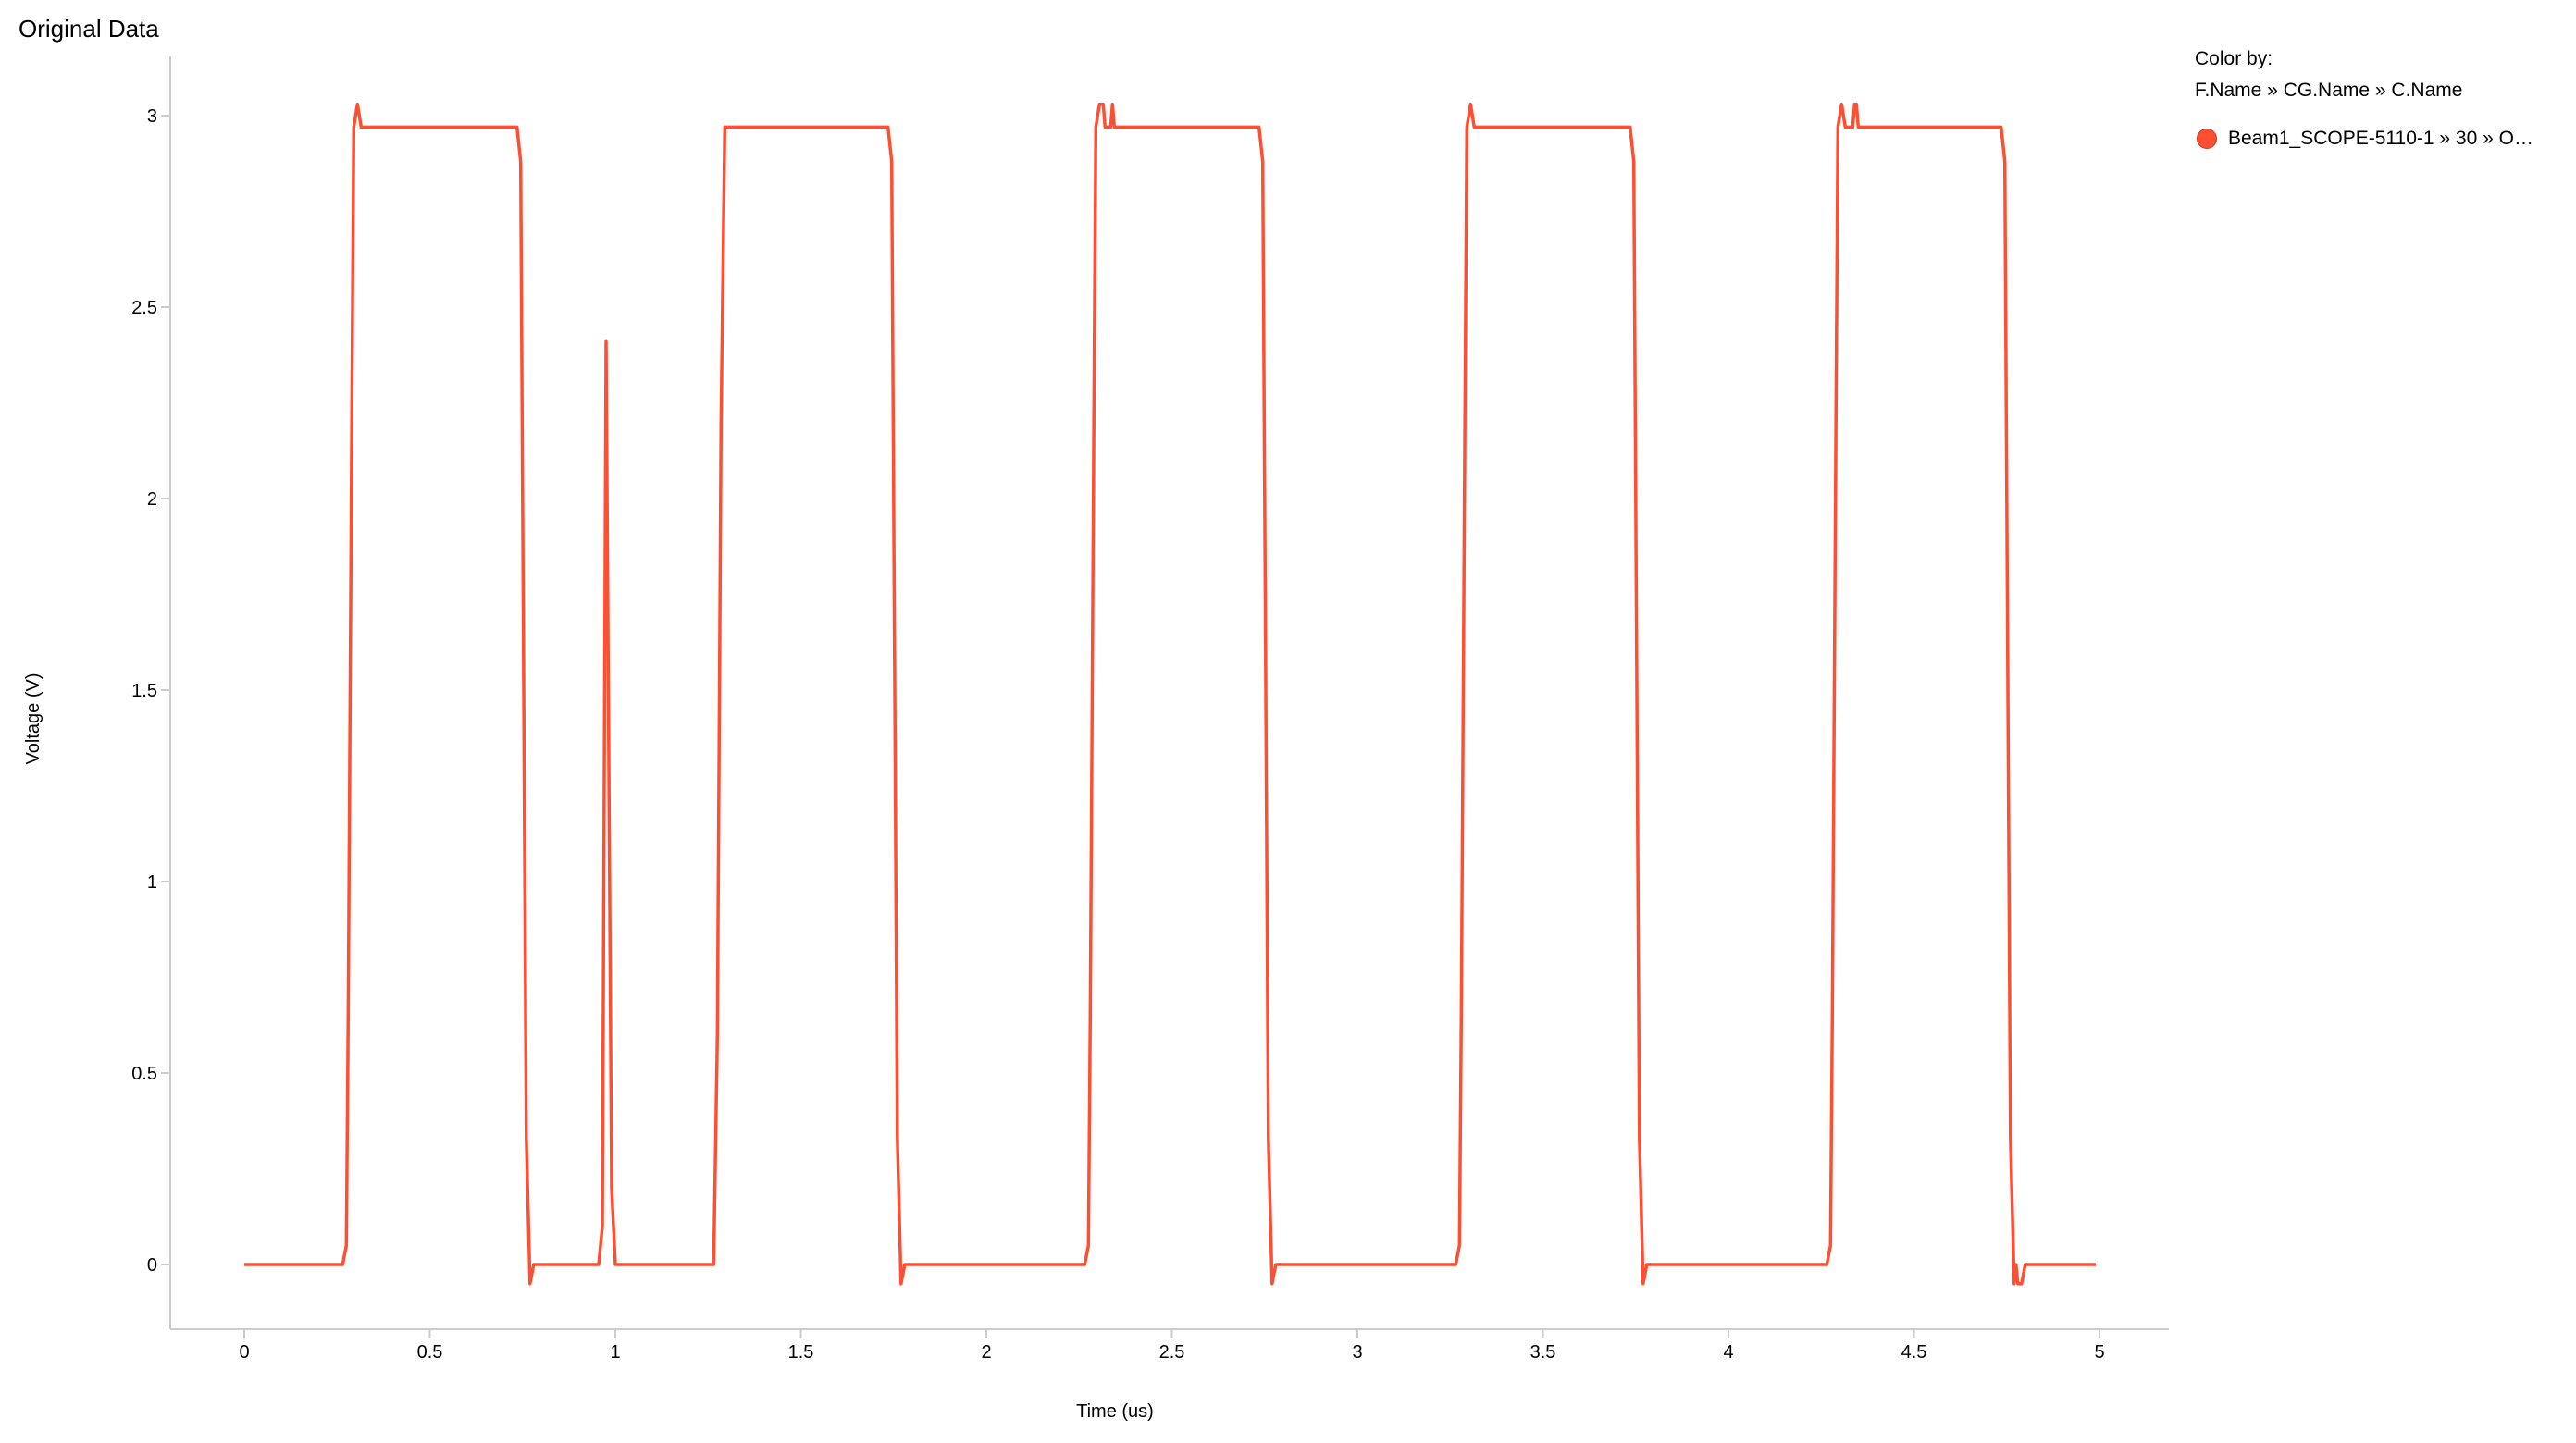 This screenshot has width=2576, height=1443. I want to click on legend-color-dot-icon, so click(2207, 139).